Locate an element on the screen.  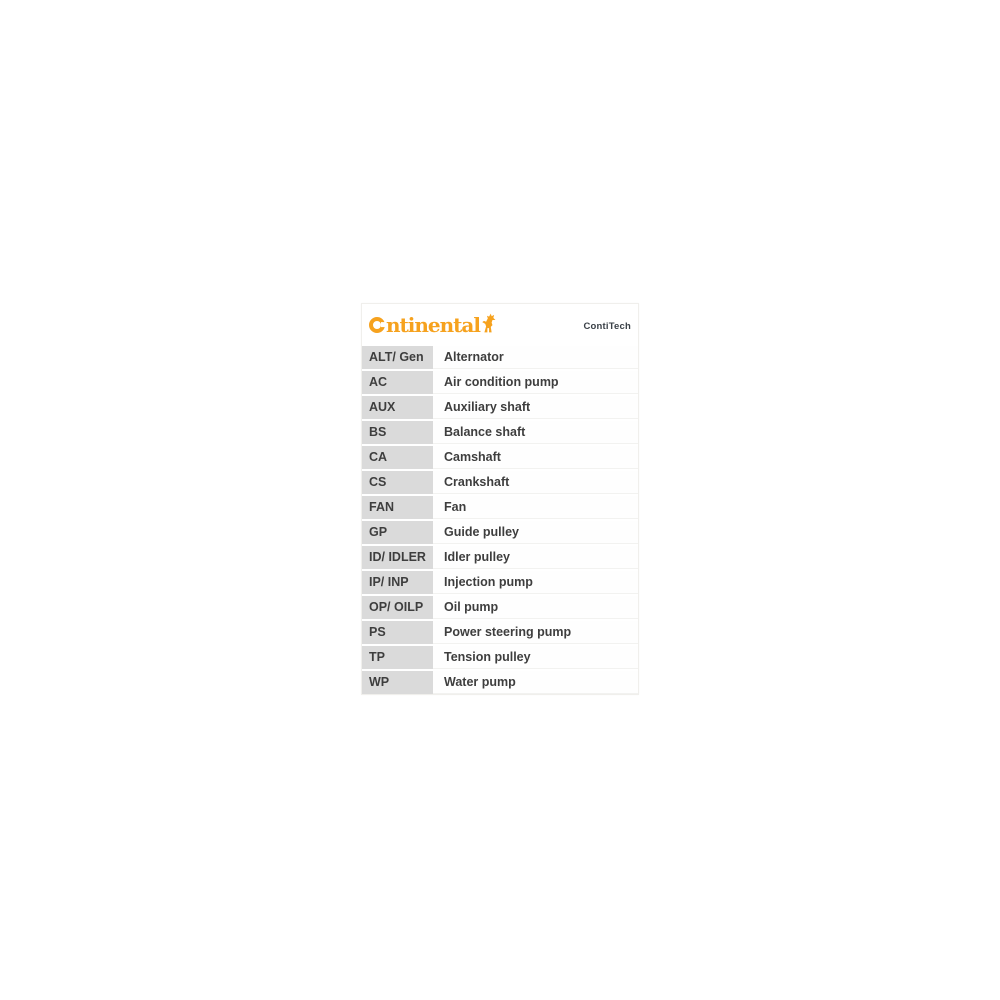
abbreviation-cell: CS is located at coordinates (397, 482).